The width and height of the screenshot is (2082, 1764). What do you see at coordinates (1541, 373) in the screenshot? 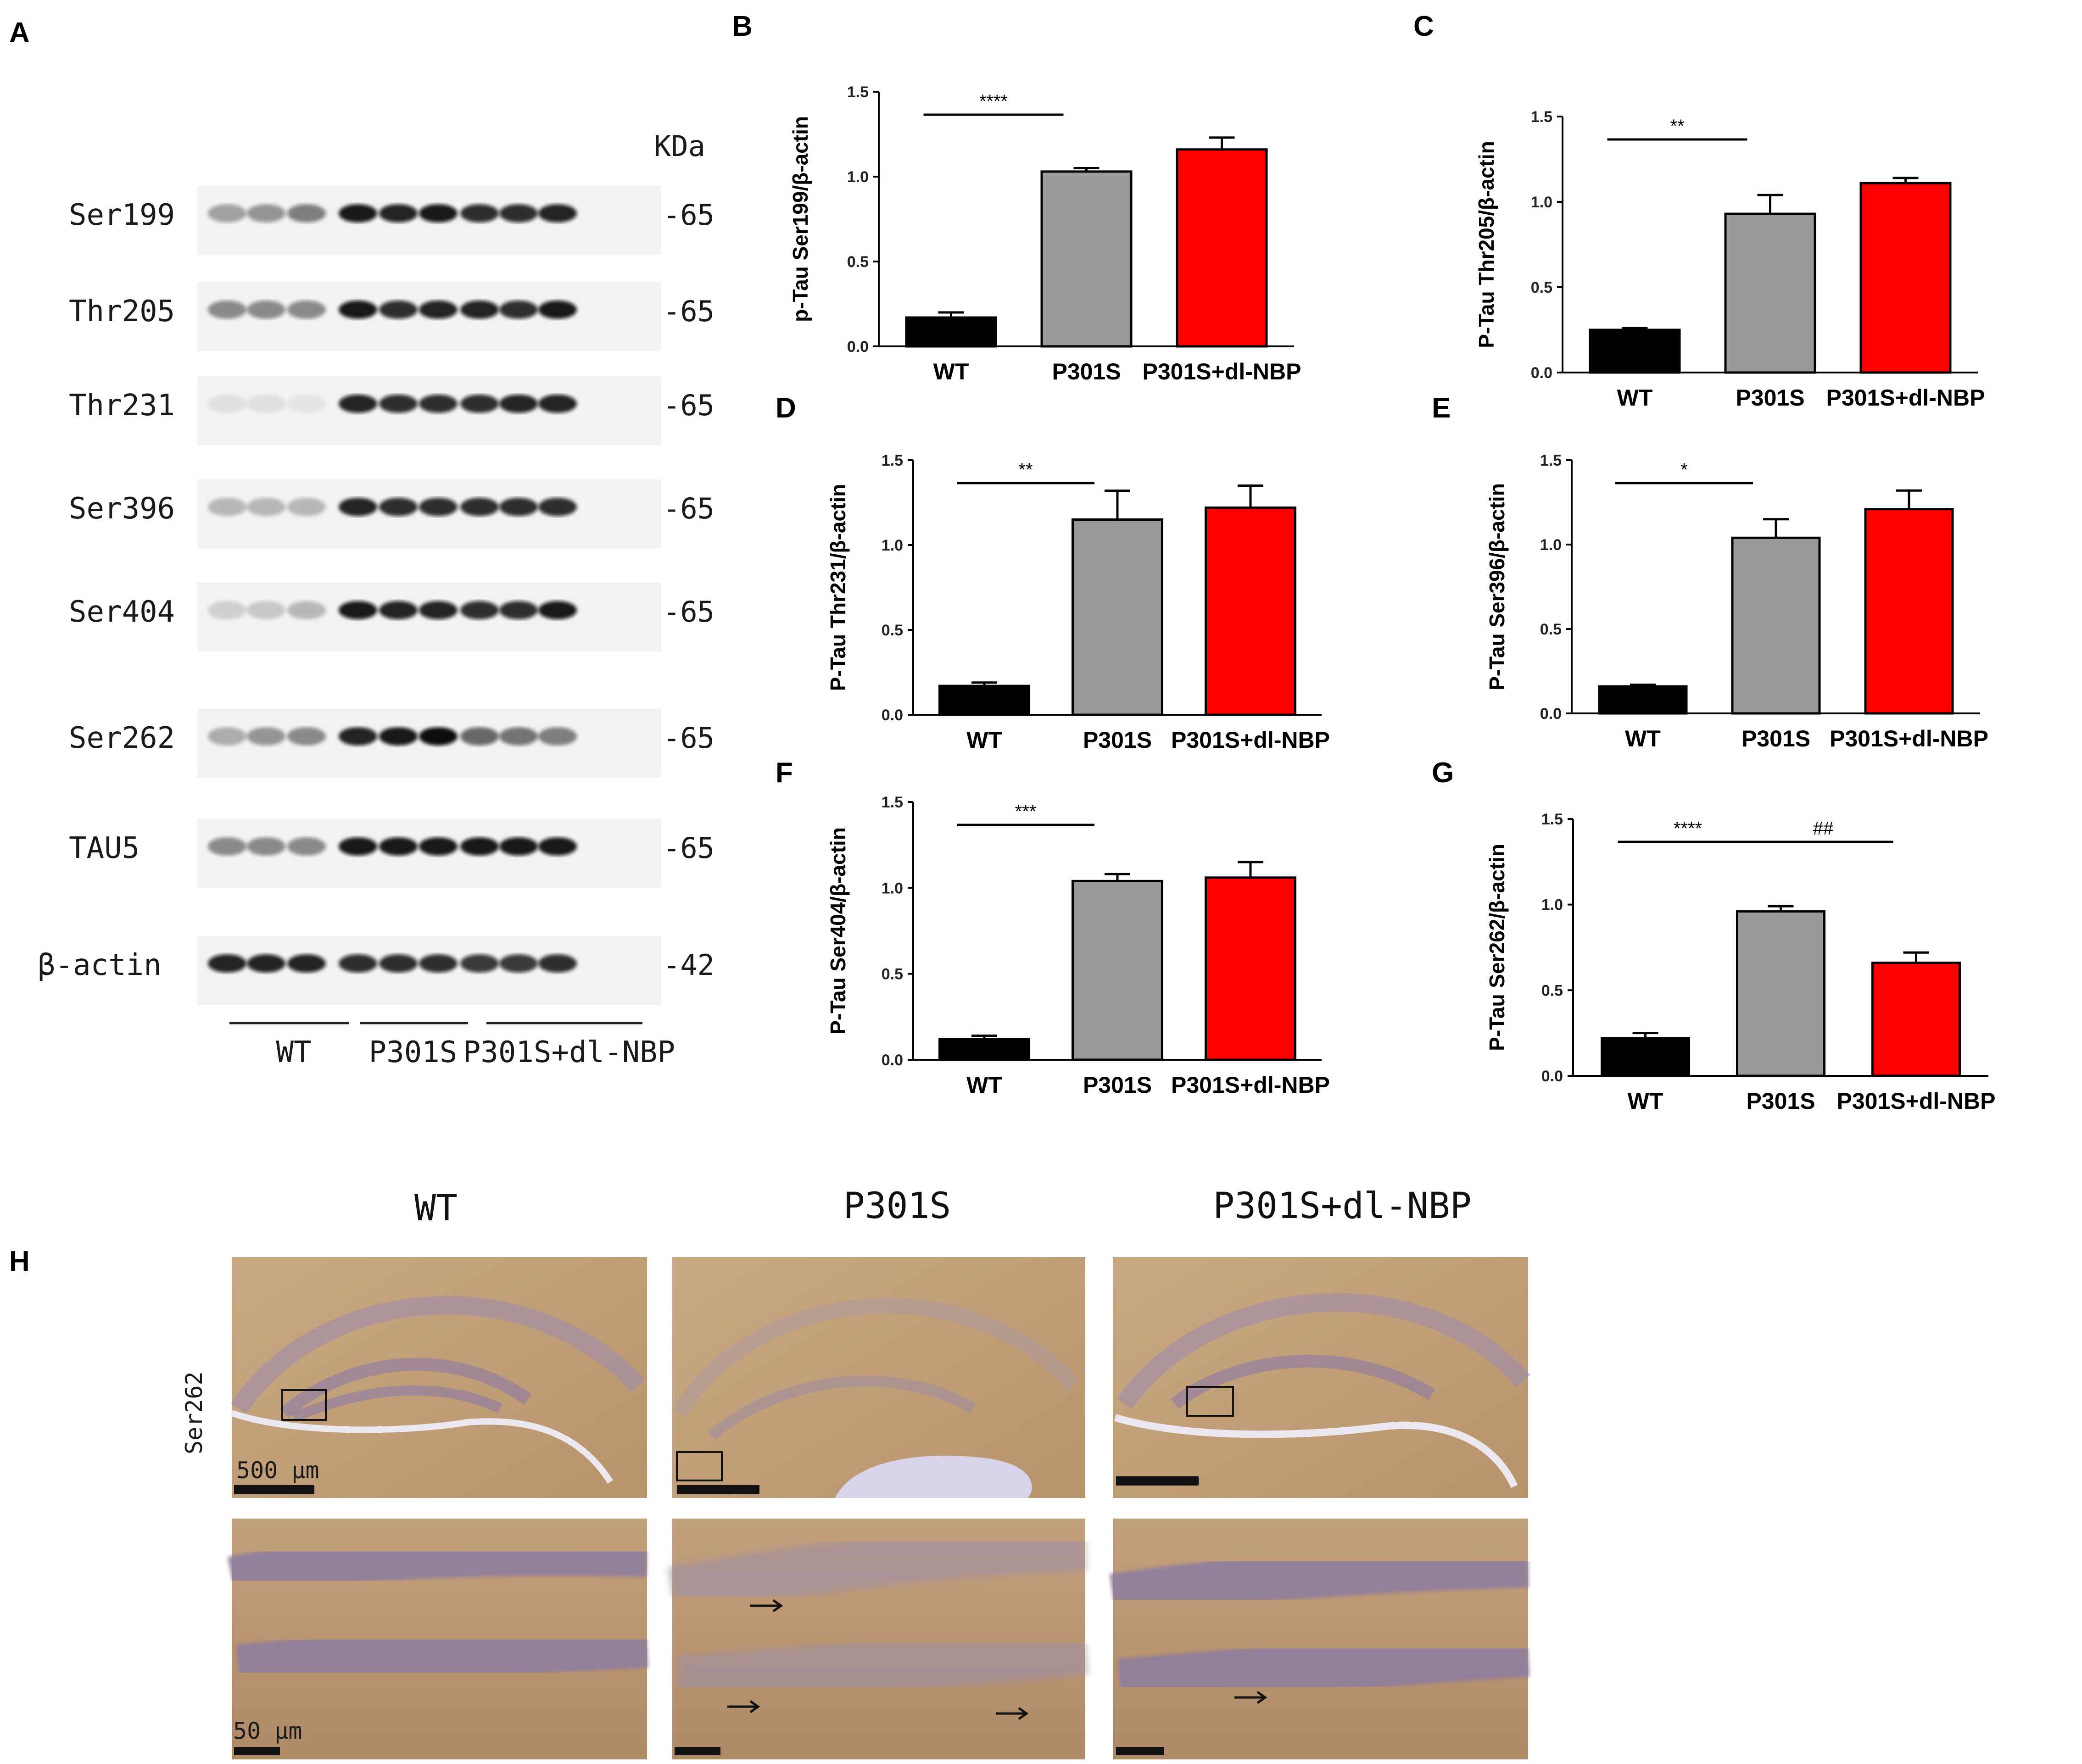
I see `y-tick-label: 0.0` at bounding box center [1541, 373].